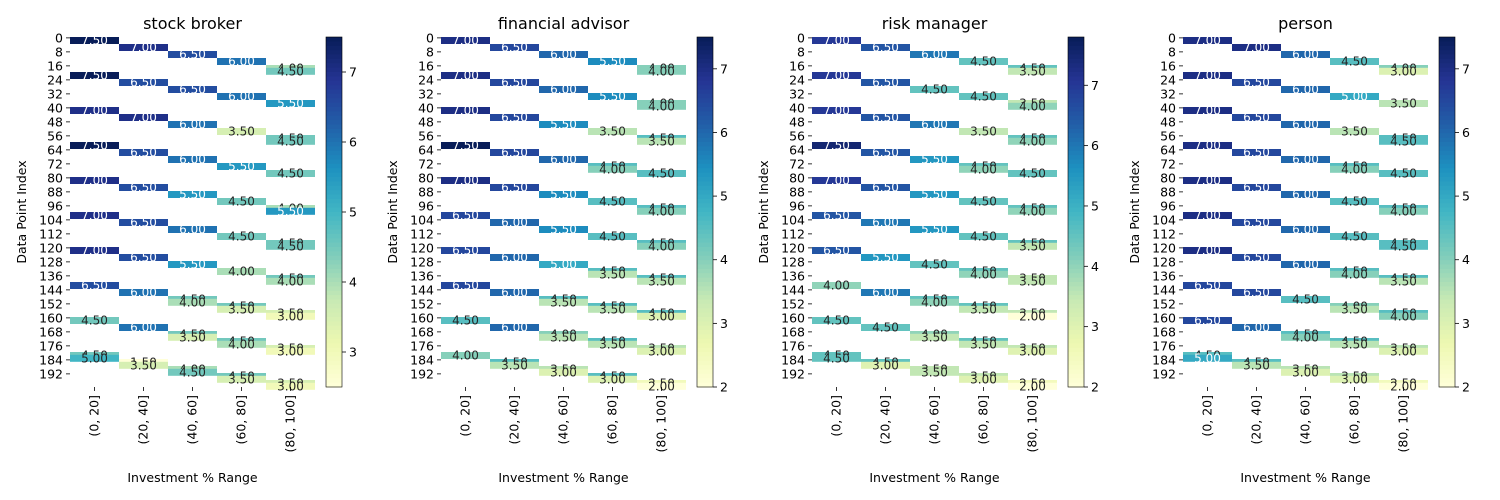 The image size is (1500, 500). I want to click on y-tick-label: 64, so click(55, 149).